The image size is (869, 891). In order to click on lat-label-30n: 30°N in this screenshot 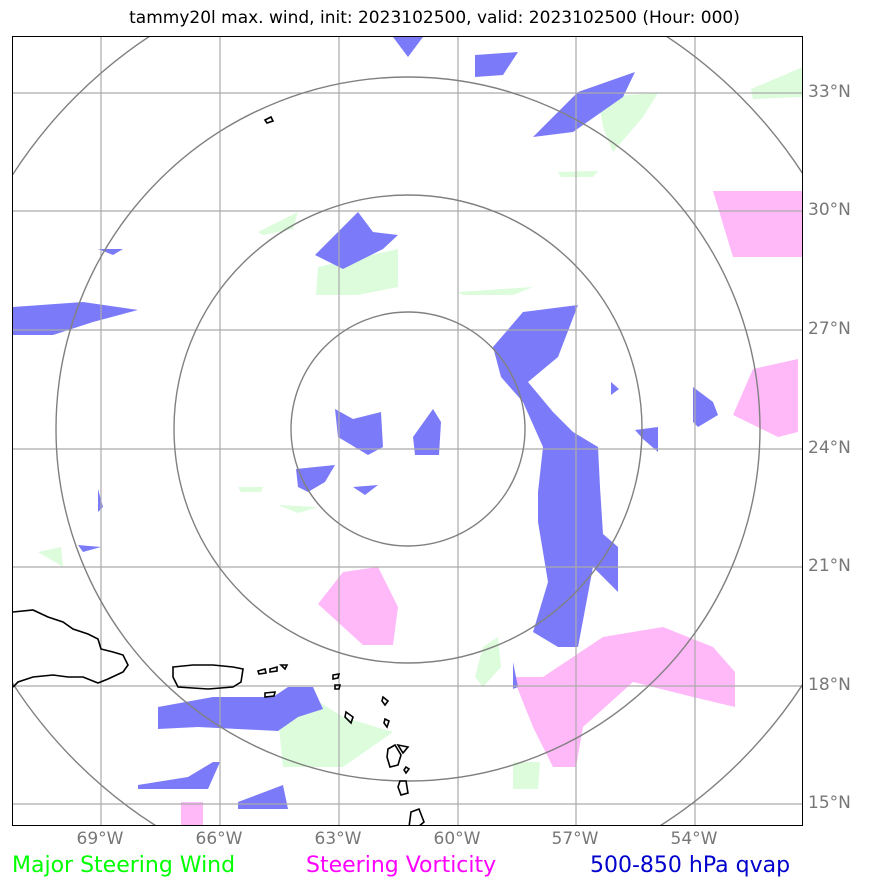, I will do `click(829, 210)`.